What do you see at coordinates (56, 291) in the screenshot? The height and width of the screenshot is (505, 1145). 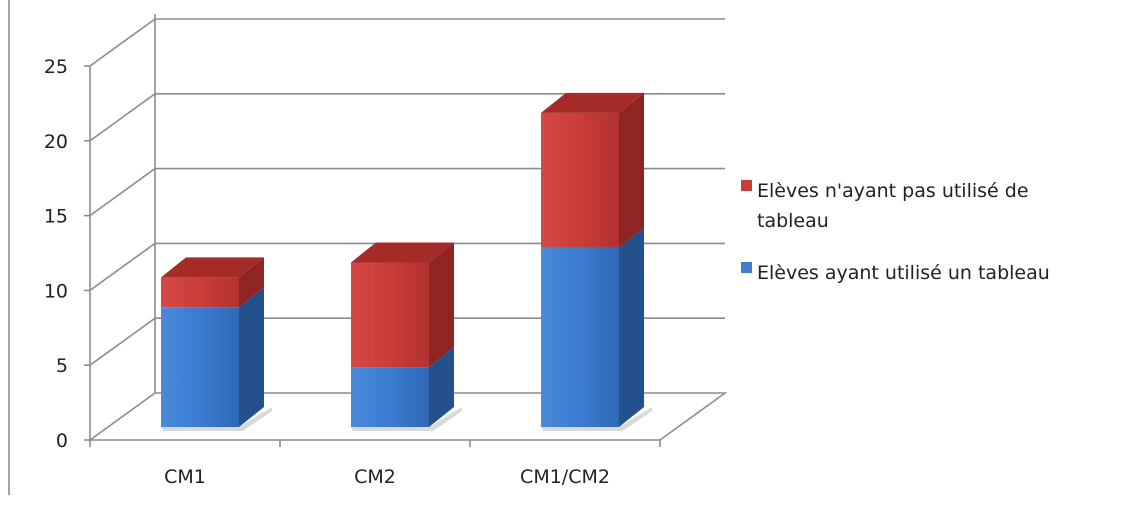 I see `y-tick-label: 10` at bounding box center [56, 291].